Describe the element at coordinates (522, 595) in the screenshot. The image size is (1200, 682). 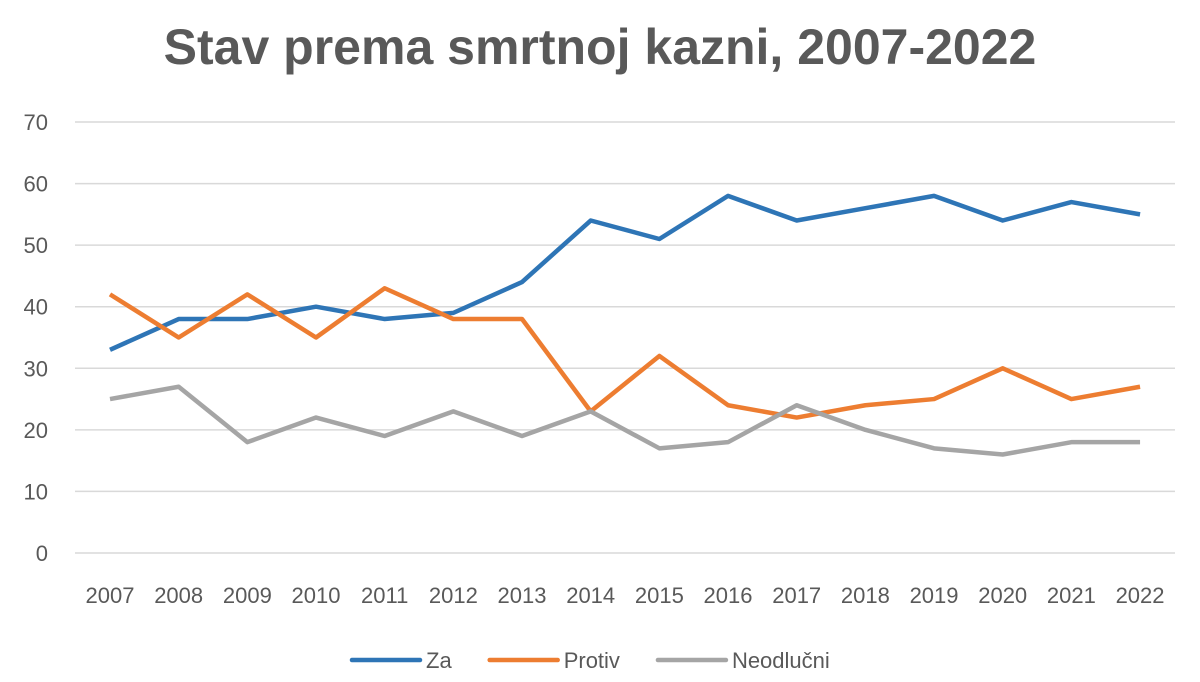
I see `x-tick-label: 2013` at that location.